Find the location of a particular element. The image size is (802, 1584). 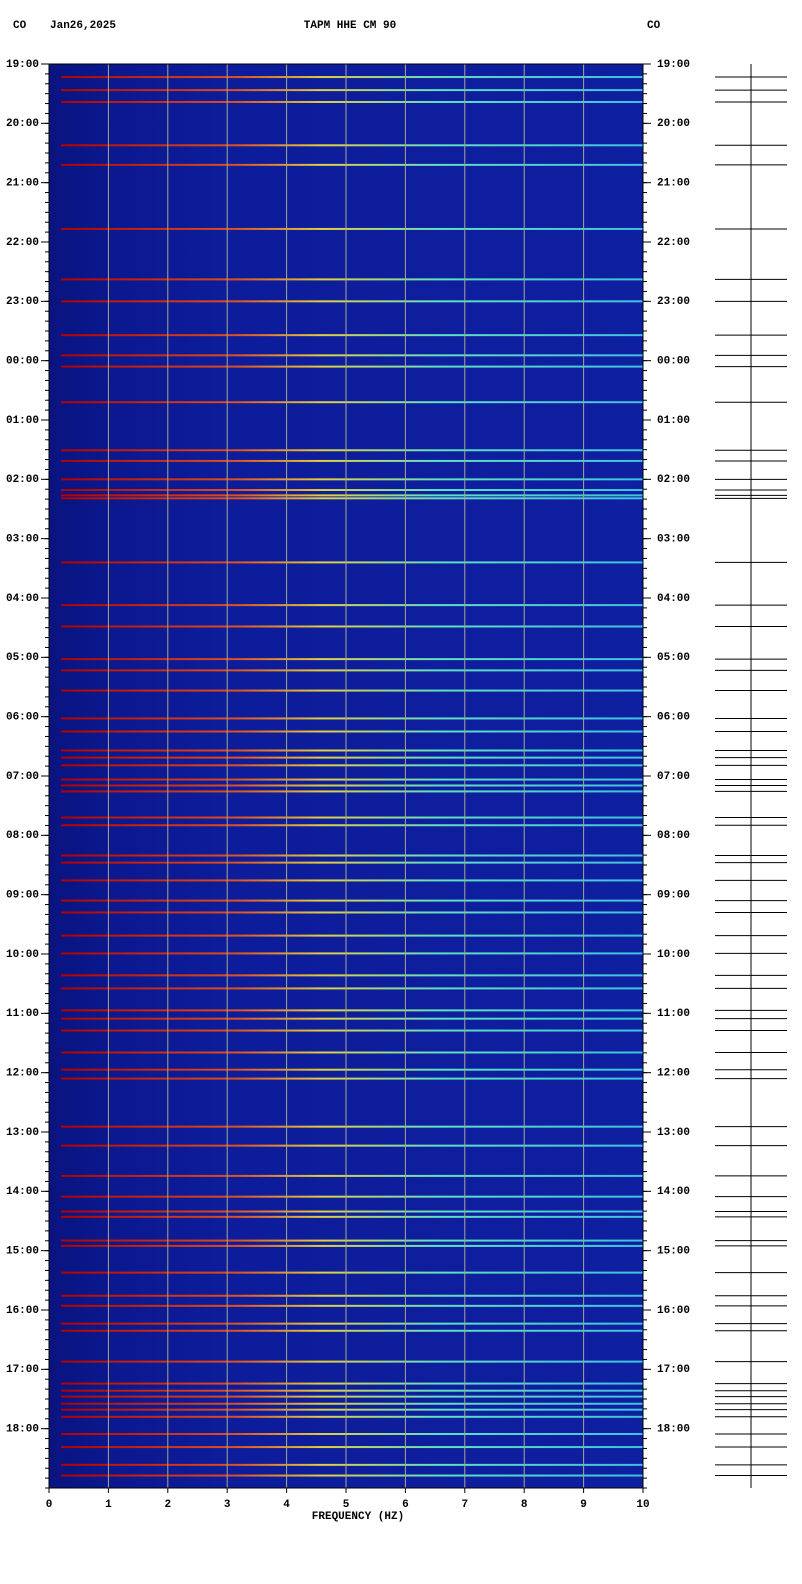

y-tick-label-left: 23:00 is located at coordinates (22, 302).